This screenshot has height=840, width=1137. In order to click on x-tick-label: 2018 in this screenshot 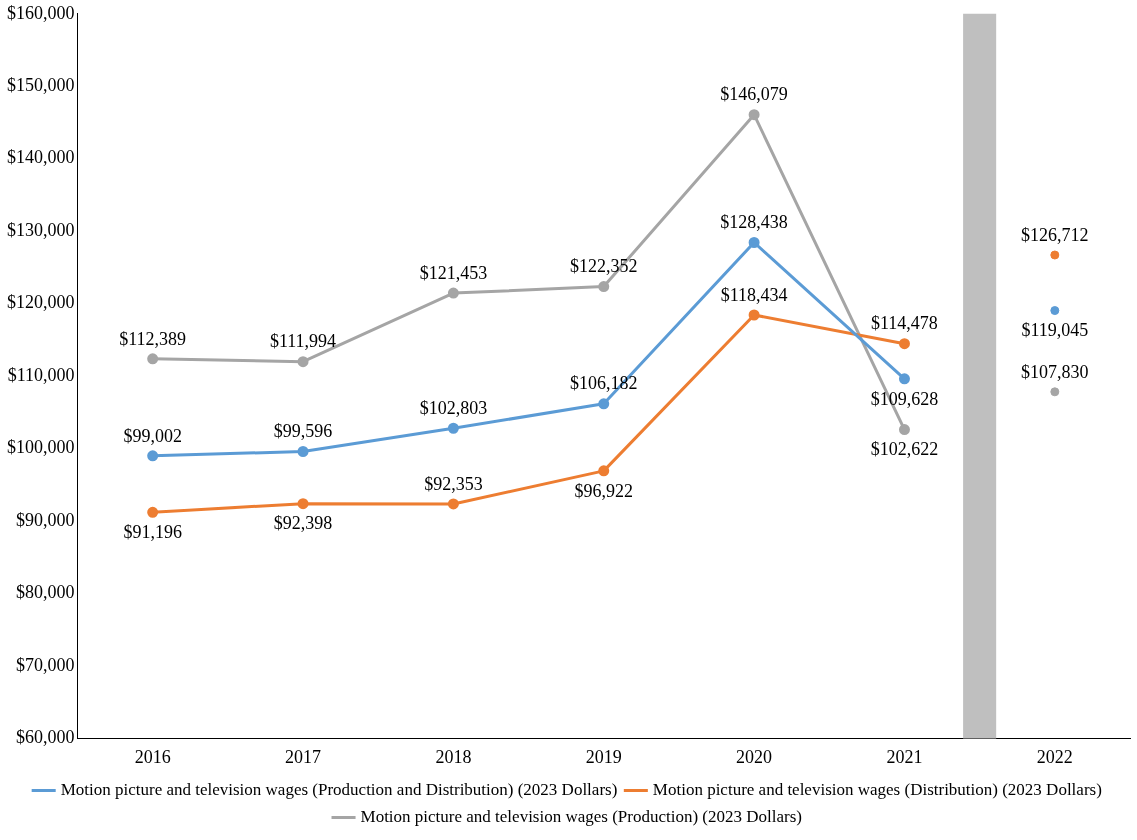, I will do `click(453, 756)`.